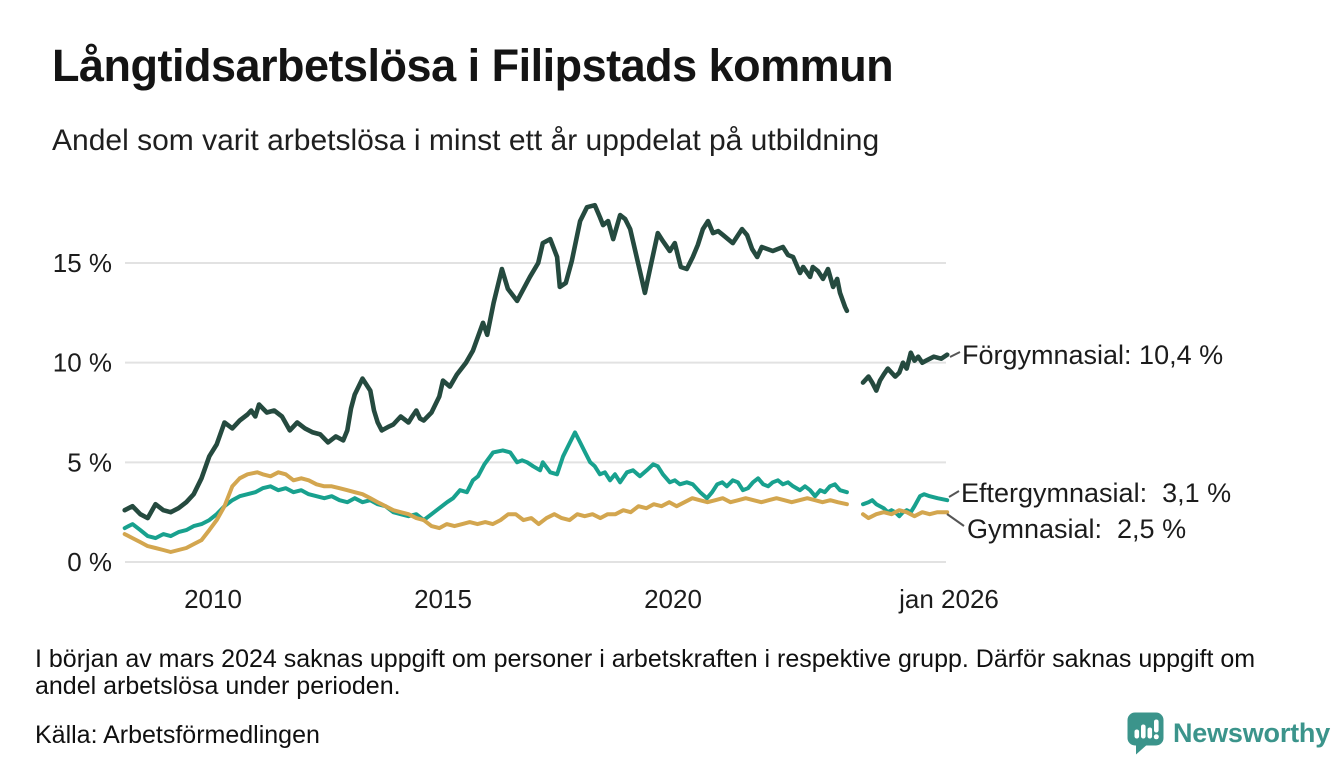  What do you see at coordinates (443, 599) in the screenshot?
I see `x-tick-label: 2015` at bounding box center [443, 599].